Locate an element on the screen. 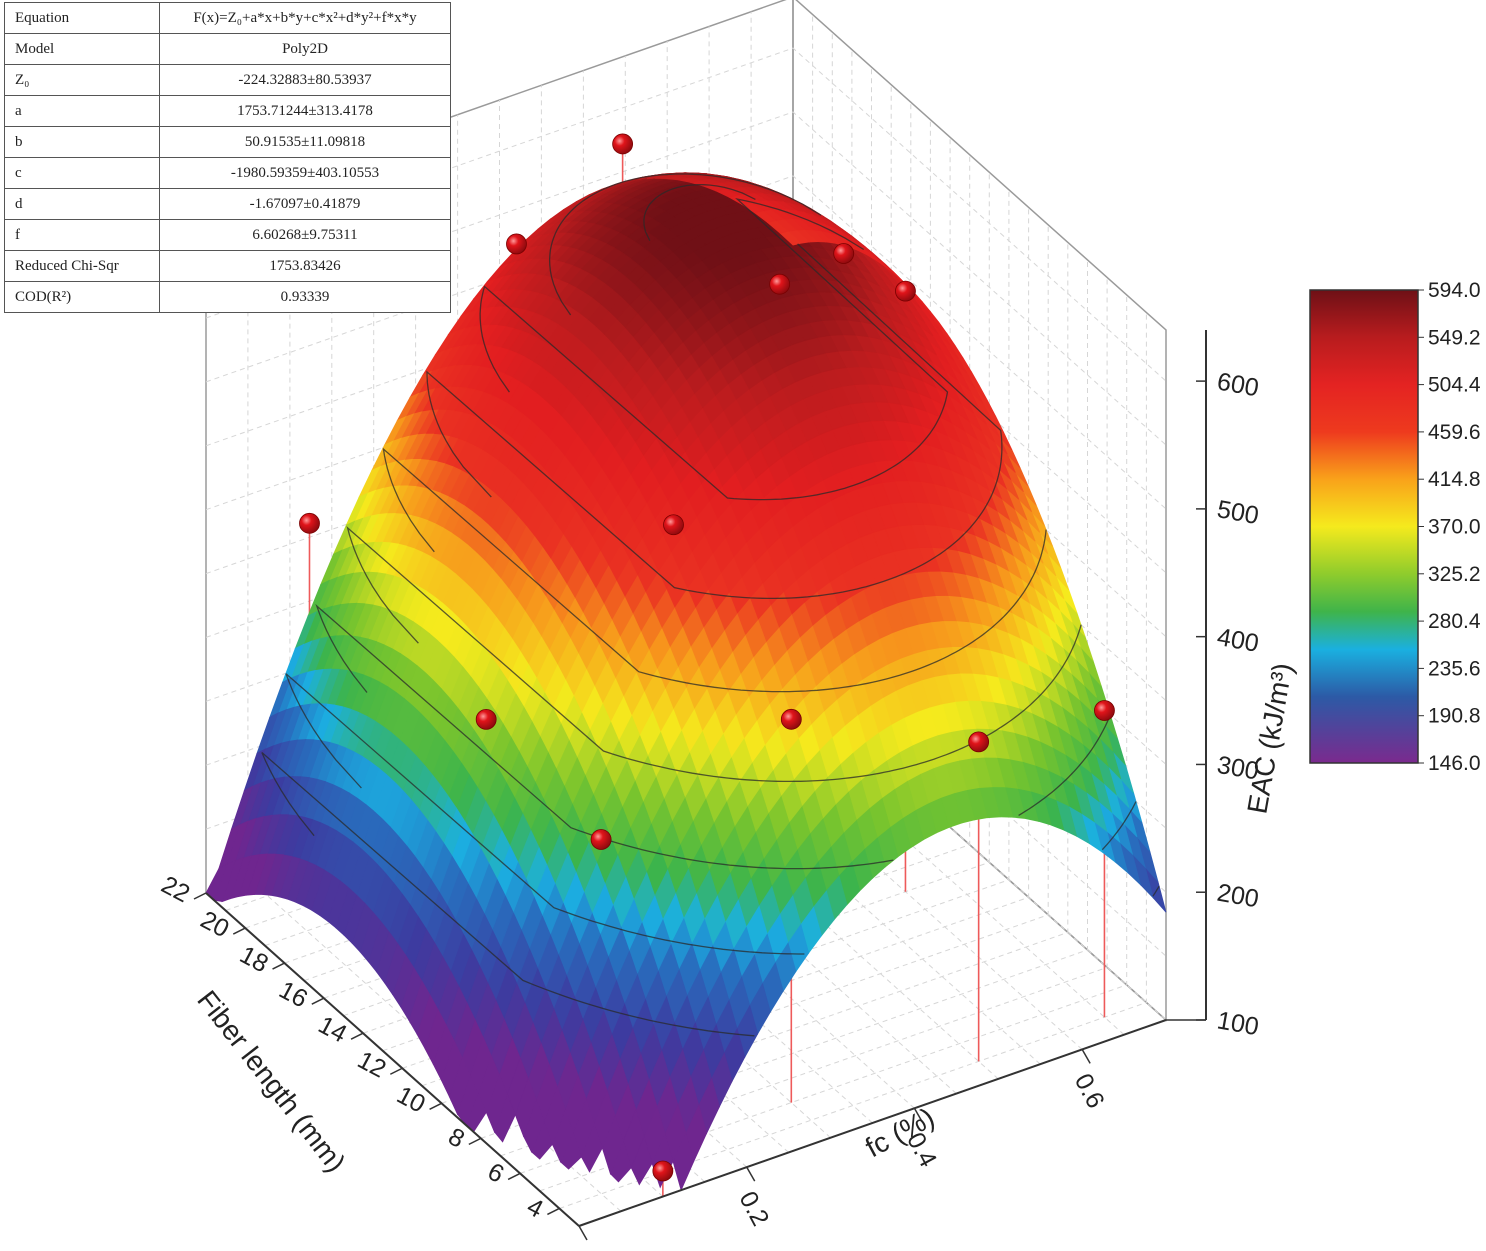  fit-param-name: f is located at coordinates (82, 235).